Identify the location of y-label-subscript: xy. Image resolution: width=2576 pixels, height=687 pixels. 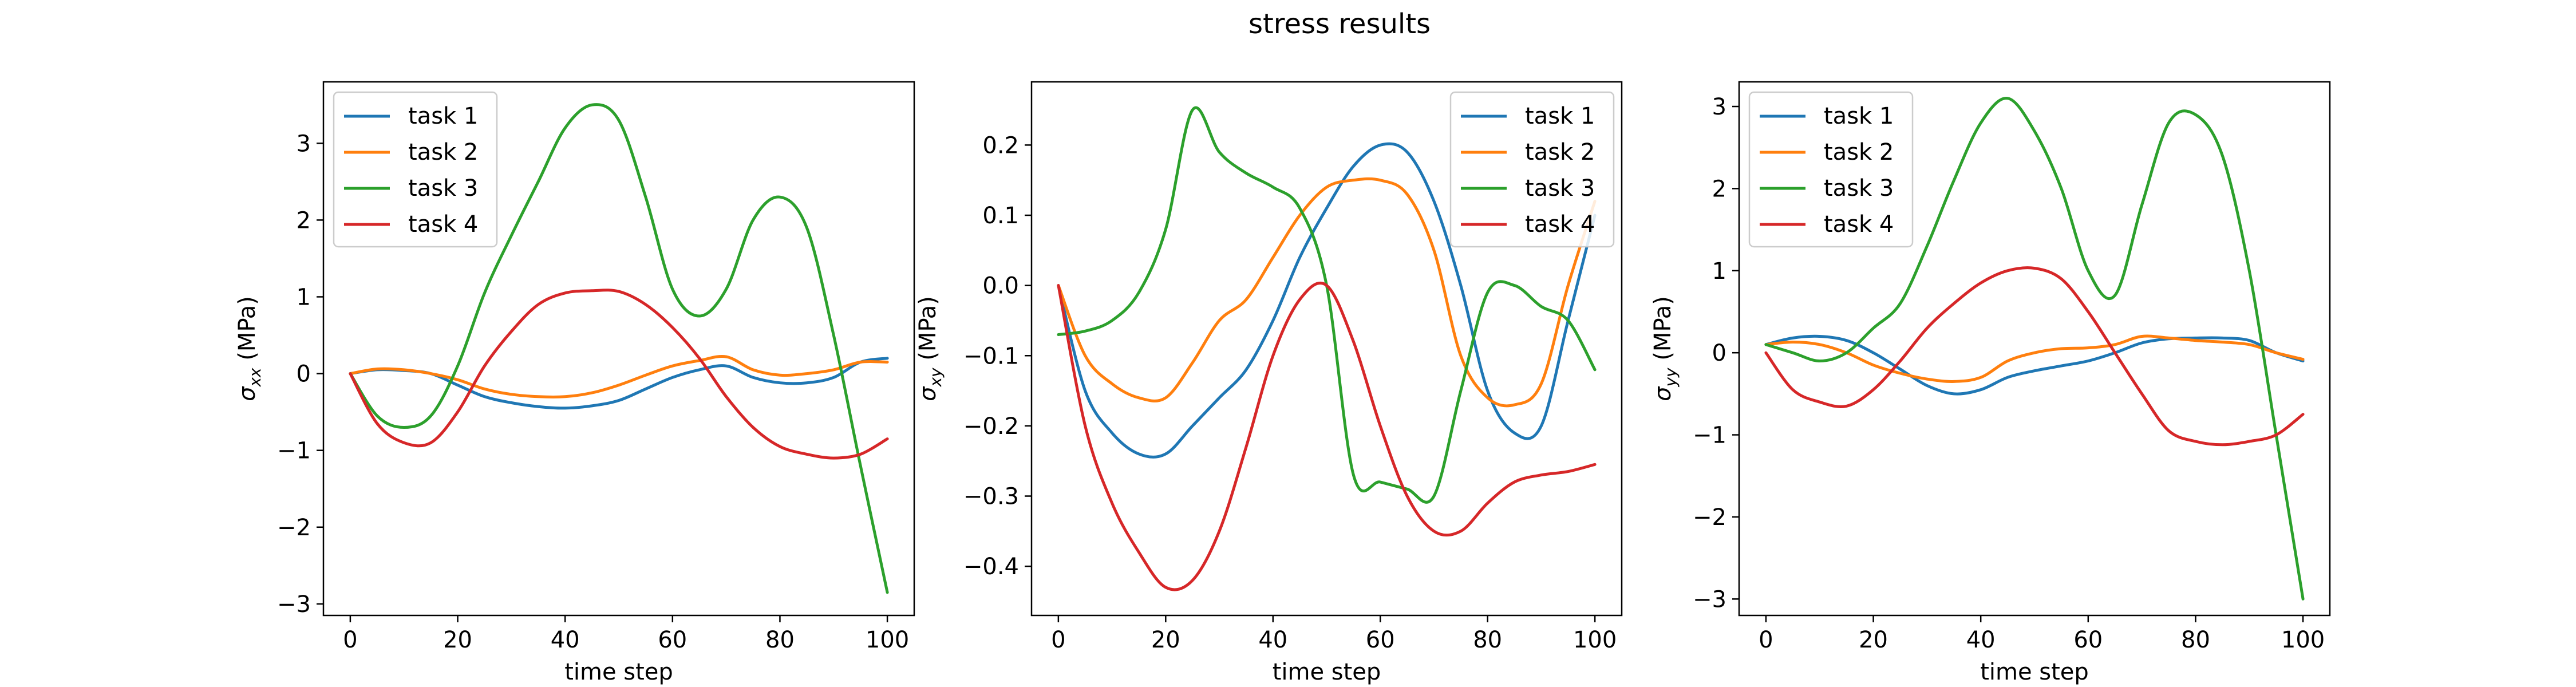
(935, 378).